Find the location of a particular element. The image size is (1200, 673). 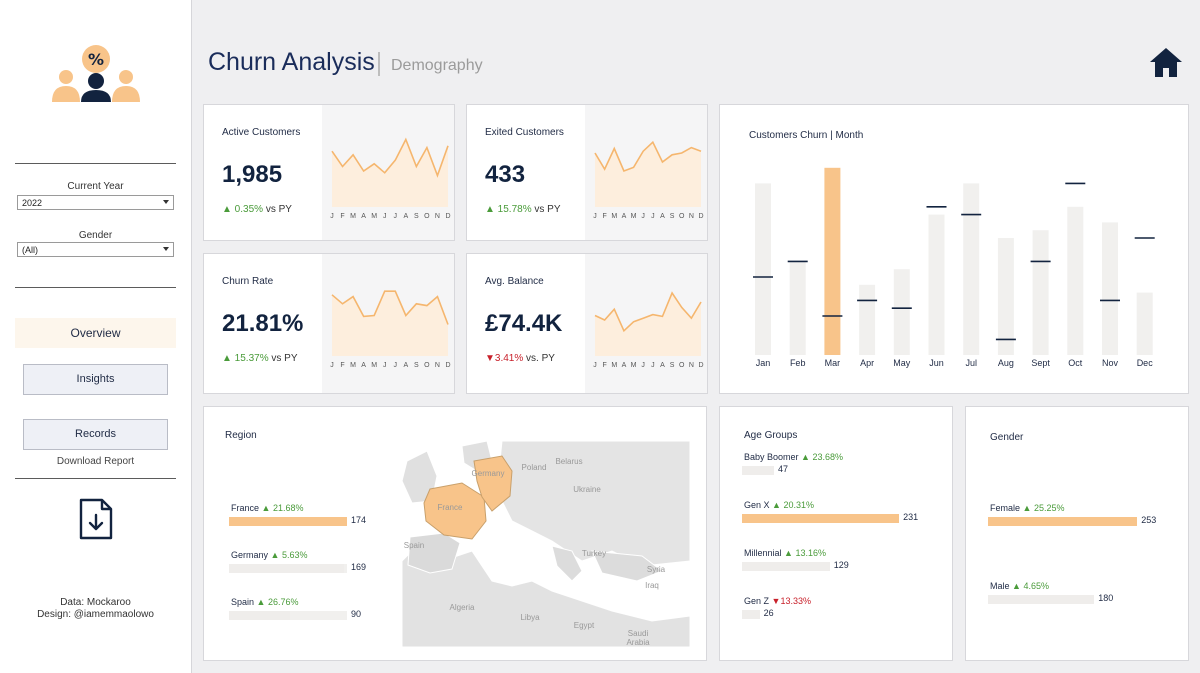

kpi-value: 433 is located at coordinates (505, 174).